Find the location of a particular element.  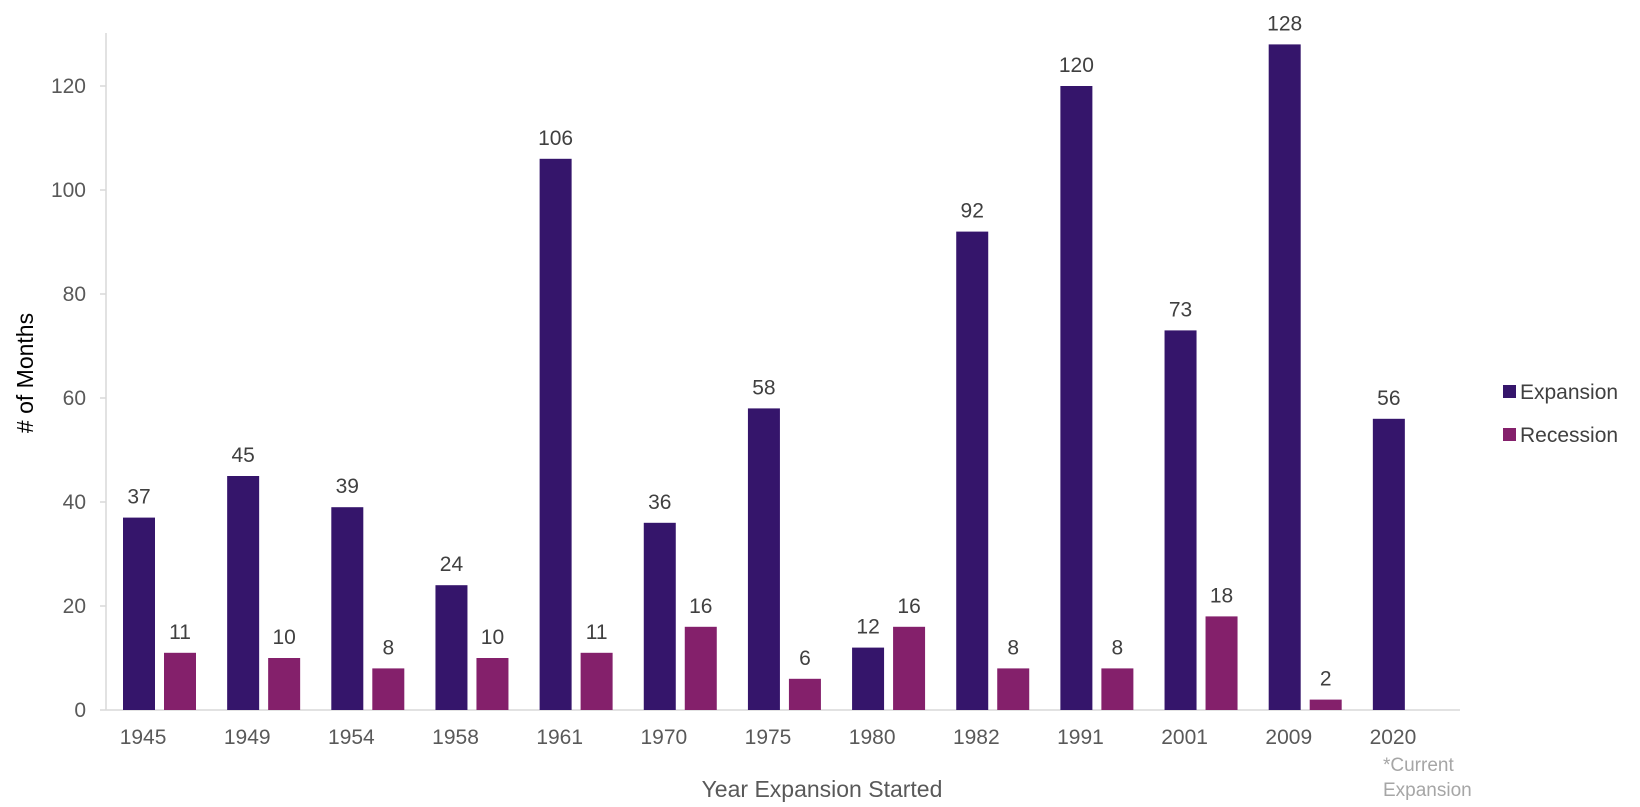

data-label-recession-1975: 6 is located at coordinates (805, 658).